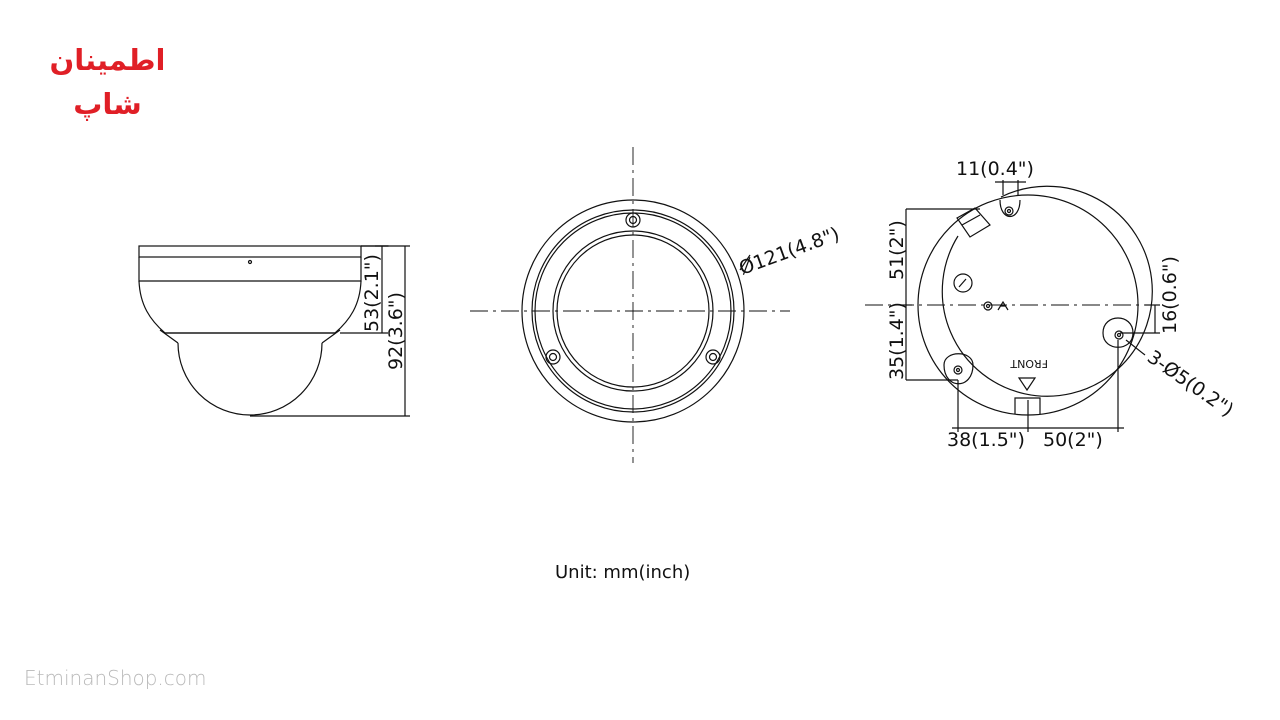  What do you see at coordinates (963, 283) in the screenshot?
I see `base-view-reset-hole` at bounding box center [963, 283].